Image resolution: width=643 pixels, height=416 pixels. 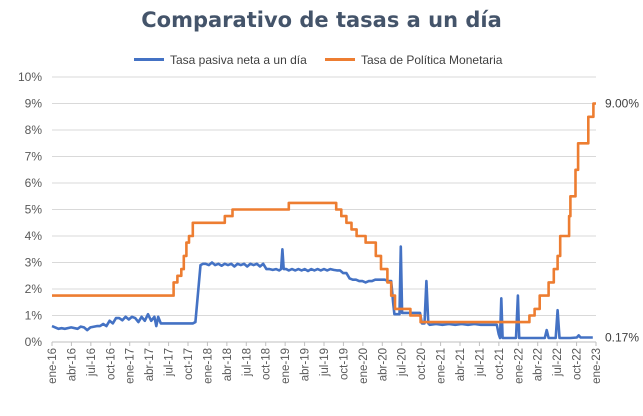 What do you see at coordinates (131, 366) in the screenshot?
I see `x-tick-label-4: ene-17` at bounding box center [131, 366].